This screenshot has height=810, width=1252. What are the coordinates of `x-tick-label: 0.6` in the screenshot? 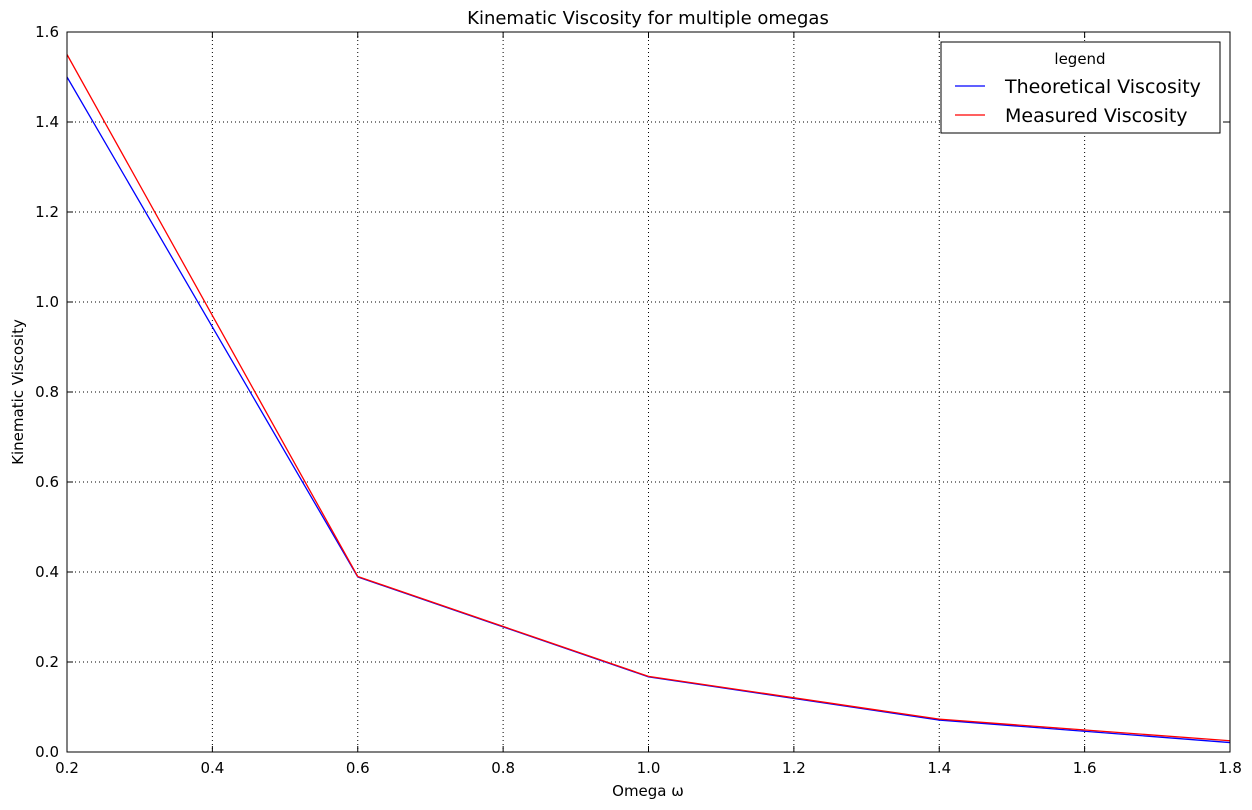 It's located at (358, 768).